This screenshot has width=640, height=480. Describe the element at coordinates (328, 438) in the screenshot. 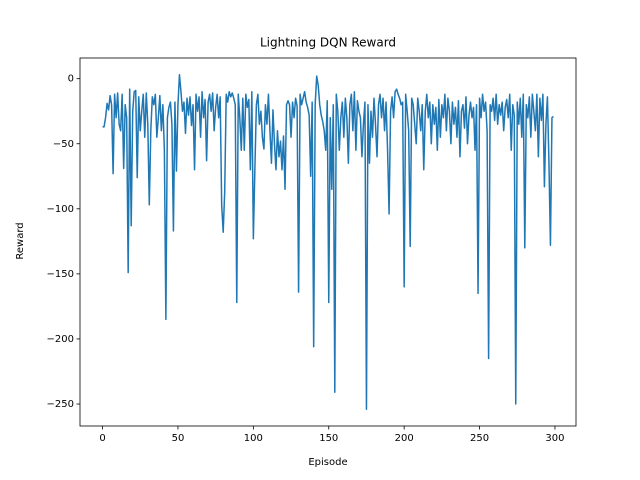

I see `x-tick-label: 150` at that location.